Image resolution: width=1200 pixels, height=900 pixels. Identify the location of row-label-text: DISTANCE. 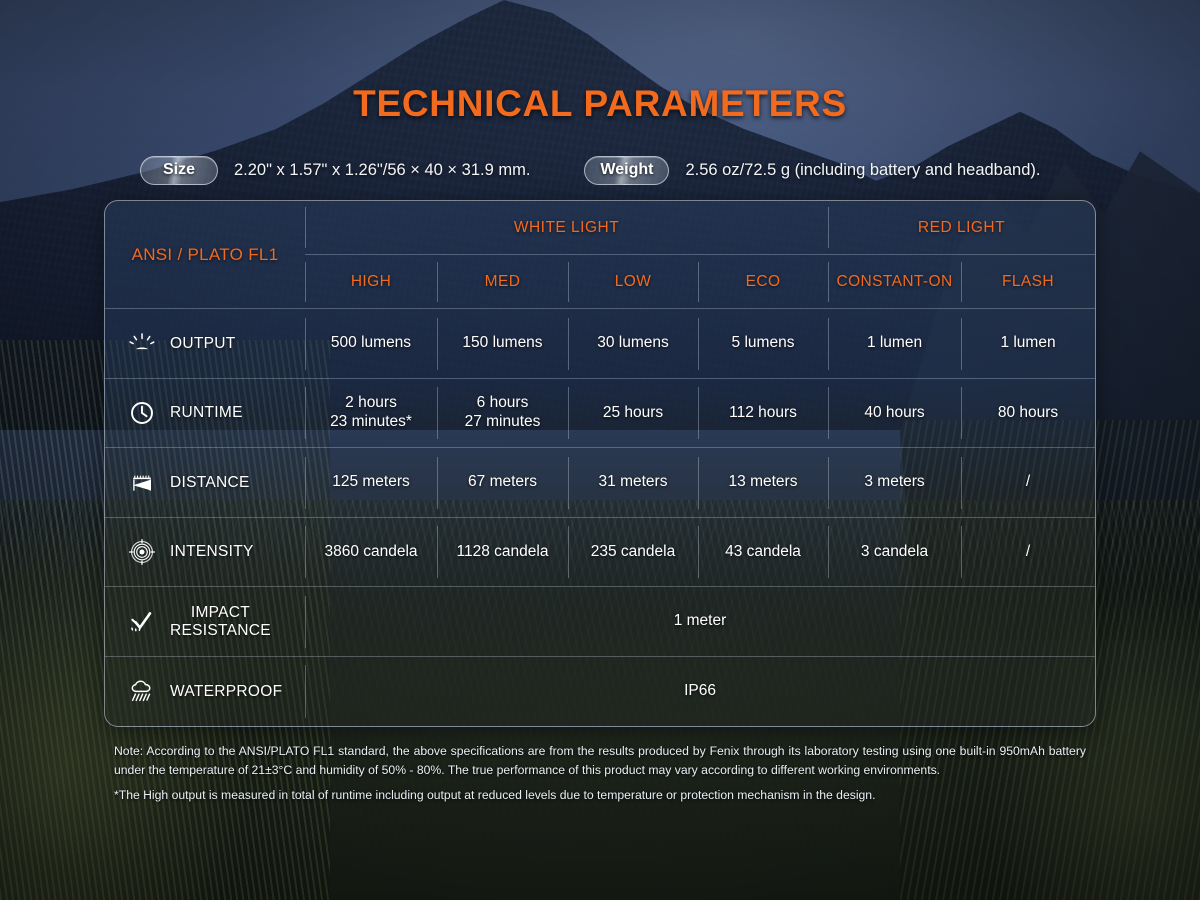
(210, 482).